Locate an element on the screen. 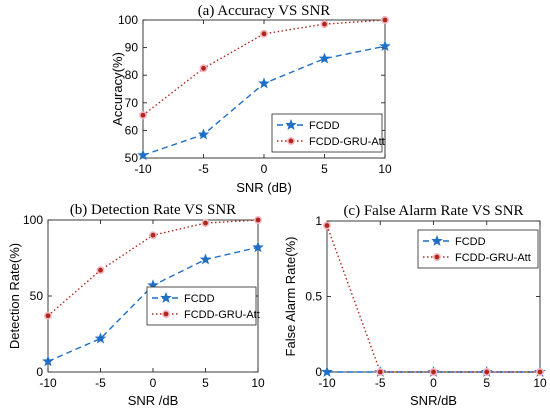 This screenshot has height=412, width=550. chart-title: (c) False Alarm Rate VS SNR is located at coordinates (433, 211).